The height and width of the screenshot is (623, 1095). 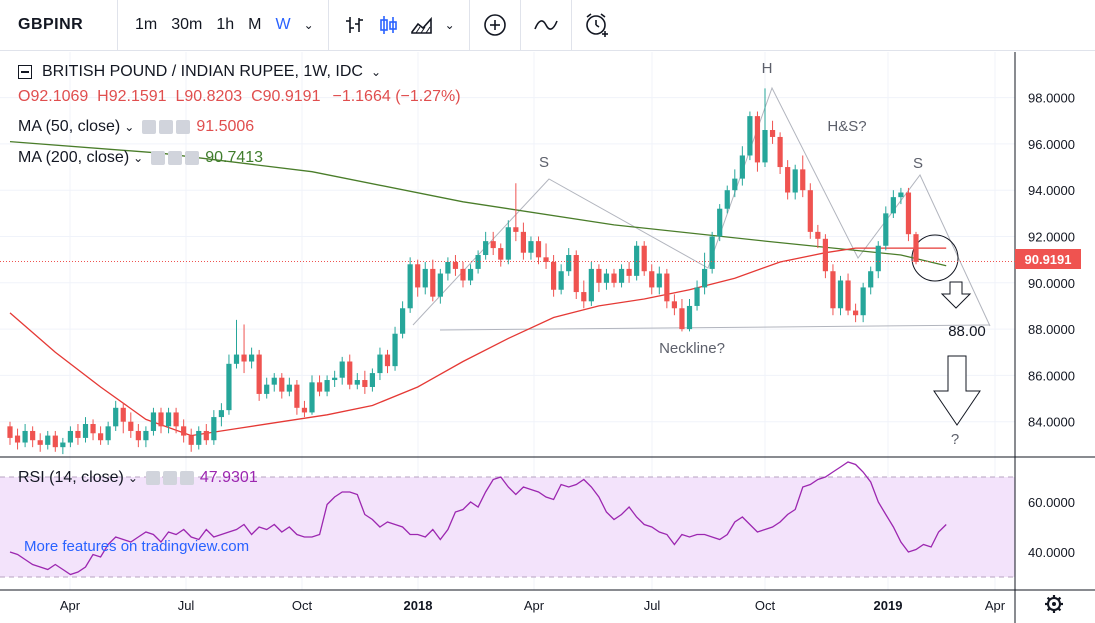 I want to click on ma50-controls, so click(x=166, y=127).